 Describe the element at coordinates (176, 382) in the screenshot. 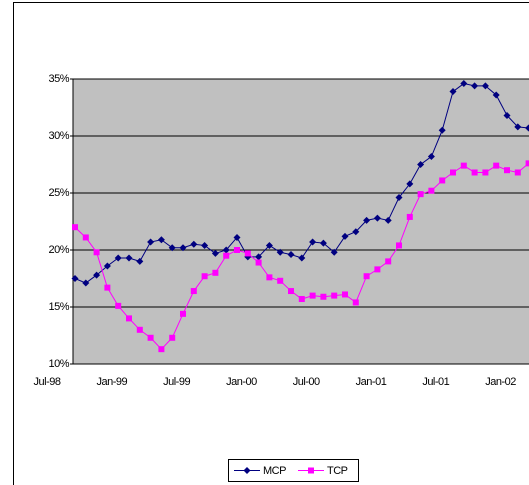

I see `x-tick-label: Jul-99` at that location.